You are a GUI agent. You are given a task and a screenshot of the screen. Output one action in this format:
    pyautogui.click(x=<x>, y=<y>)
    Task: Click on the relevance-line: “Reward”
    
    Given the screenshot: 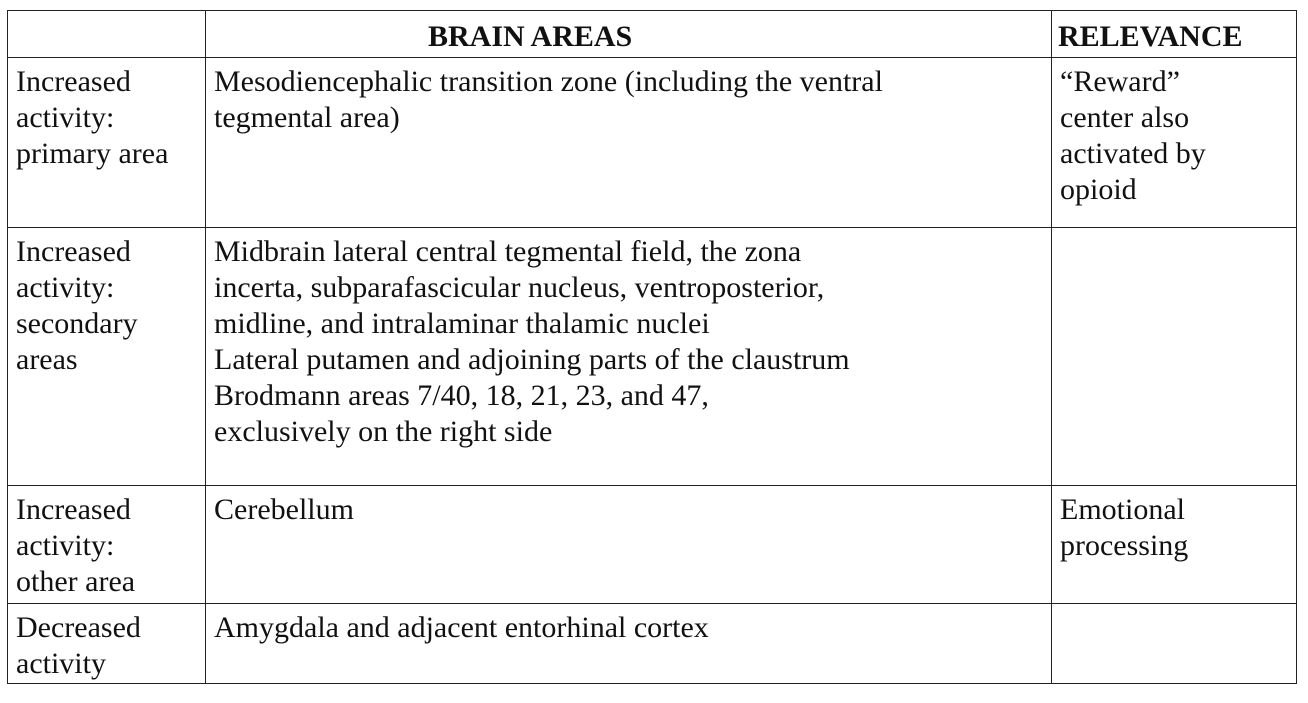 What is the action you would take?
    pyautogui.click(x=1120, y=81)
    